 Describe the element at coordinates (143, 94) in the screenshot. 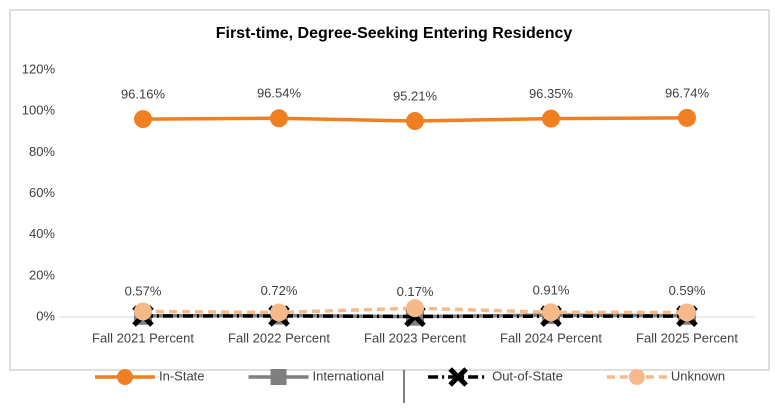

I see `data-label: 96.16%` at that location.